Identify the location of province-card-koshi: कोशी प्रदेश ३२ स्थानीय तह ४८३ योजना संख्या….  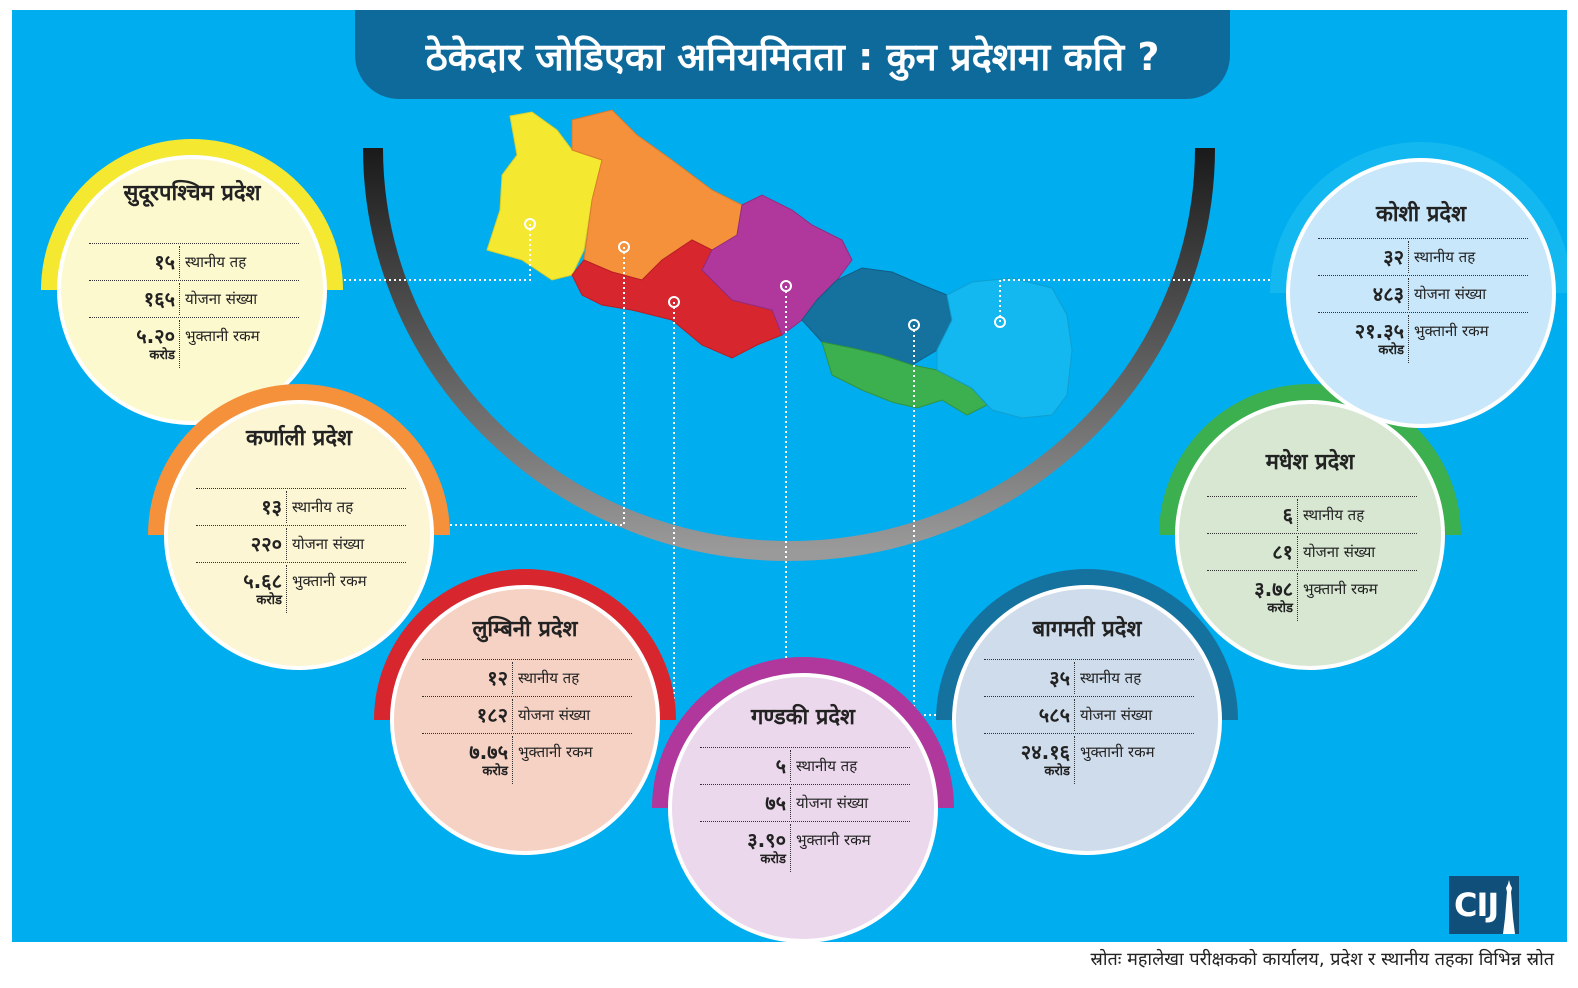
(1418, 285).